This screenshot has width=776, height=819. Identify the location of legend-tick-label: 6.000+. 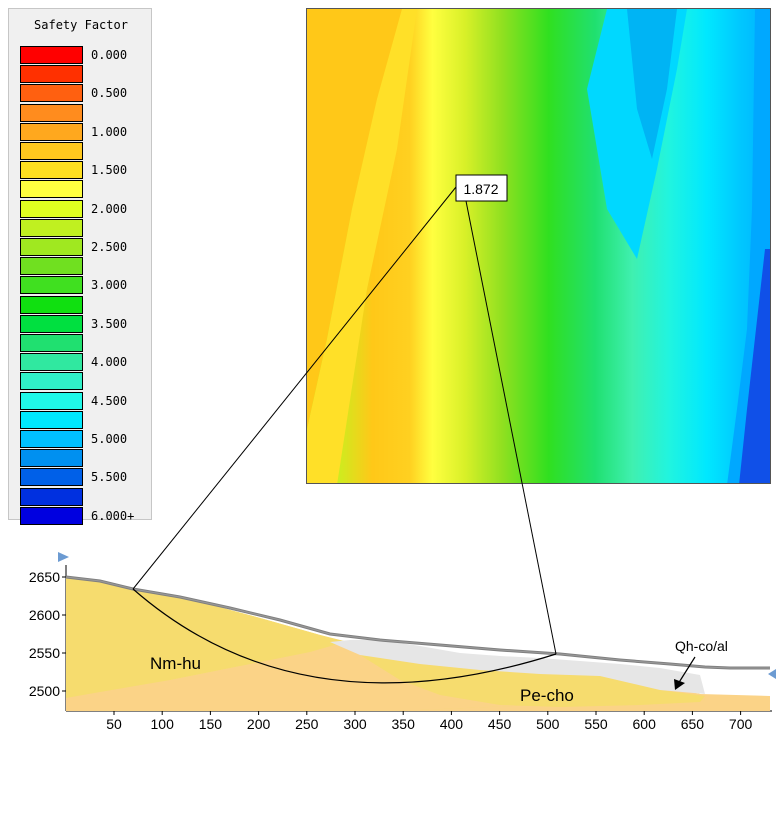
(113, 515).